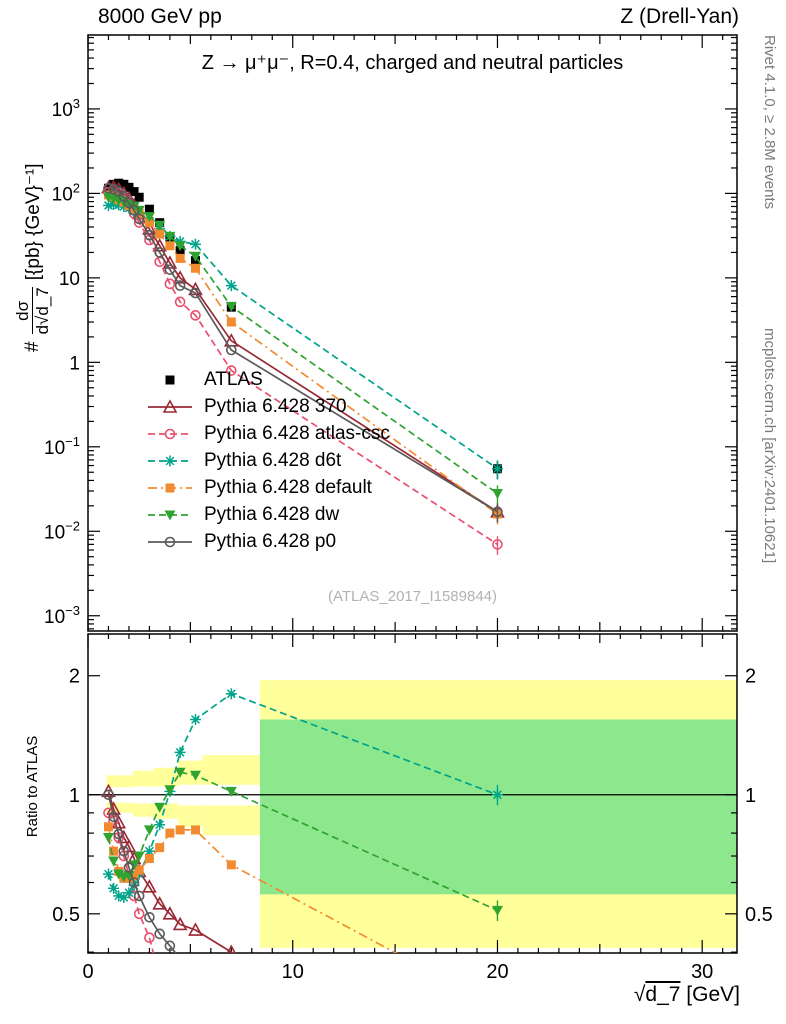 The image size is (786, 1024). I want to click on xlabel-units: [GeV], so click(710, 994).